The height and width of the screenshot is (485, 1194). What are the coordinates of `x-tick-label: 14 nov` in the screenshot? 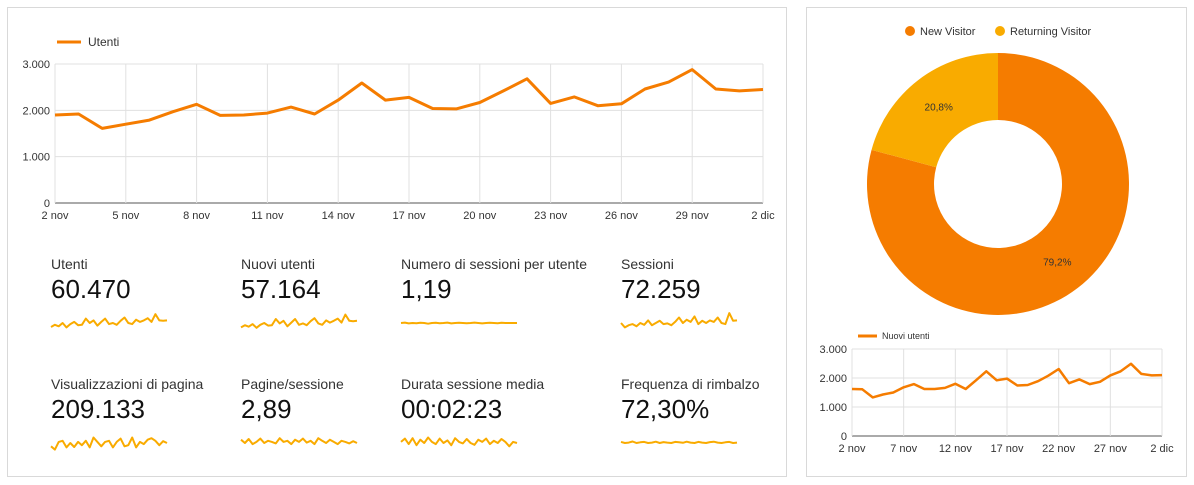 It's located at (339, 216).